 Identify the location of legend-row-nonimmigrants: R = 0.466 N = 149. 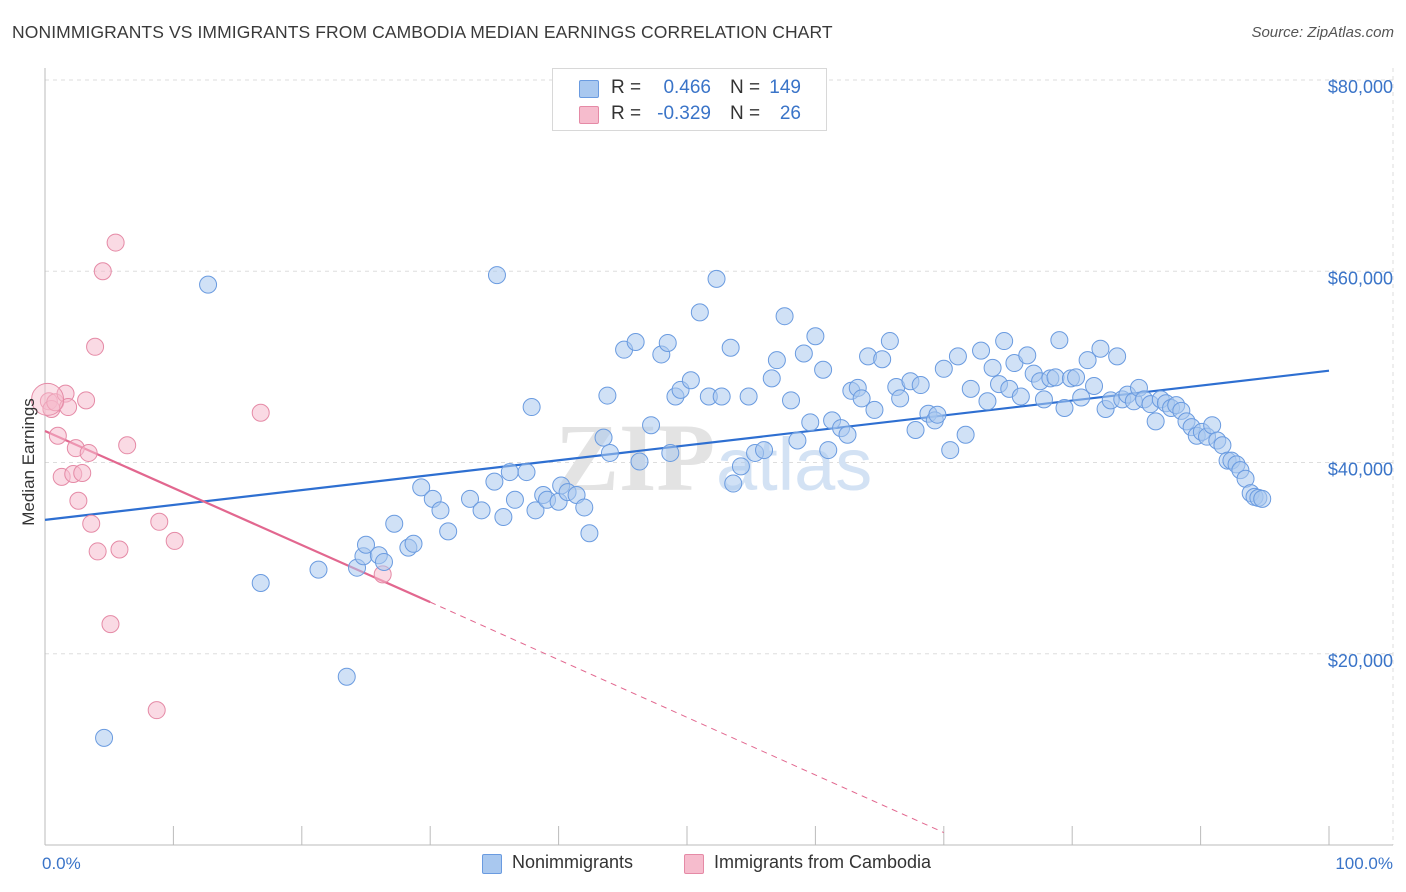
(689, 89).